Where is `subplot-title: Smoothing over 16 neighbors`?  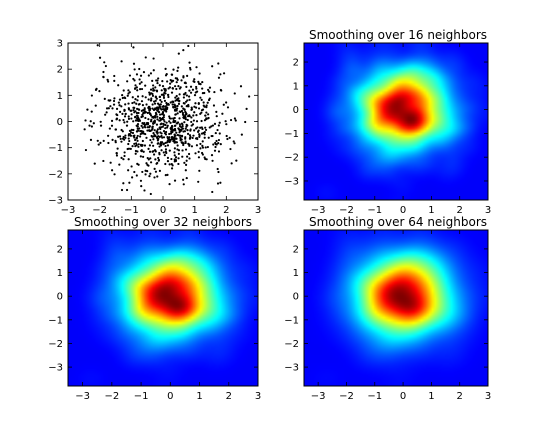 subplot-title: Smoothing over 16 neighbors is located at coordinates (398, 35).